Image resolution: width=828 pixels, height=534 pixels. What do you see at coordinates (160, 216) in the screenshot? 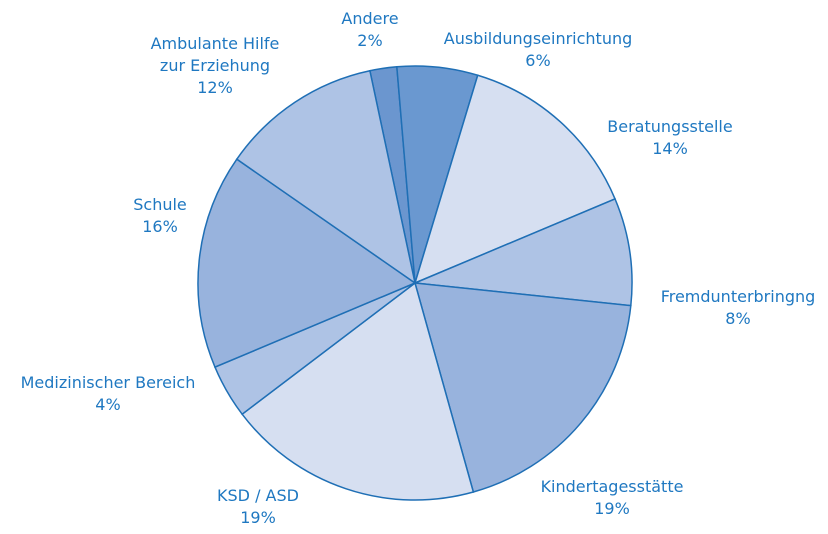
I see `slice-label: Schule 16%` at bounding box center [160, 216].